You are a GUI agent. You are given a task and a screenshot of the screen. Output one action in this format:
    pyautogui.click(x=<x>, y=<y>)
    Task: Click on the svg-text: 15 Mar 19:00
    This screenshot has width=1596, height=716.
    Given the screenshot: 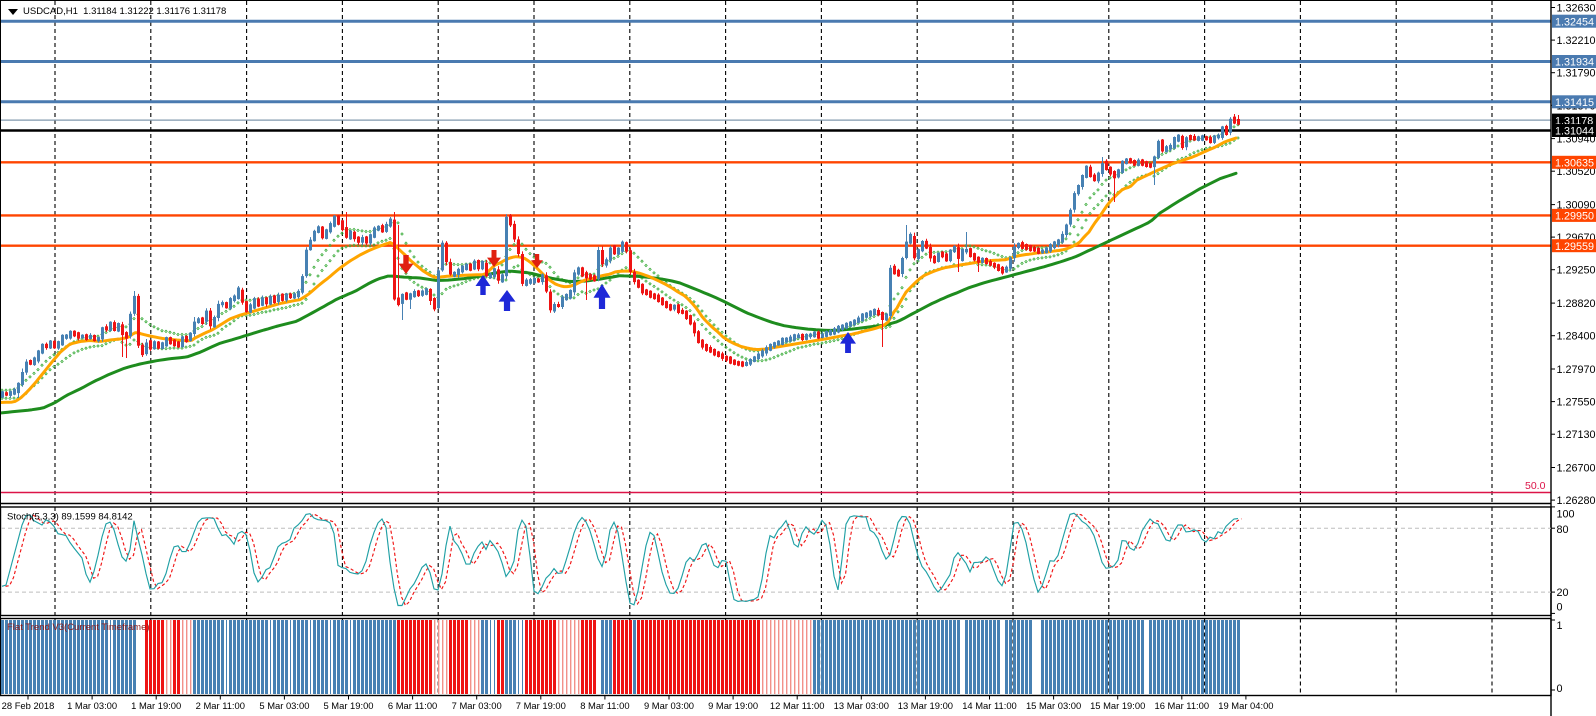 What is the action you would take?
    pyautogui.click(x=1117, y=705)
    